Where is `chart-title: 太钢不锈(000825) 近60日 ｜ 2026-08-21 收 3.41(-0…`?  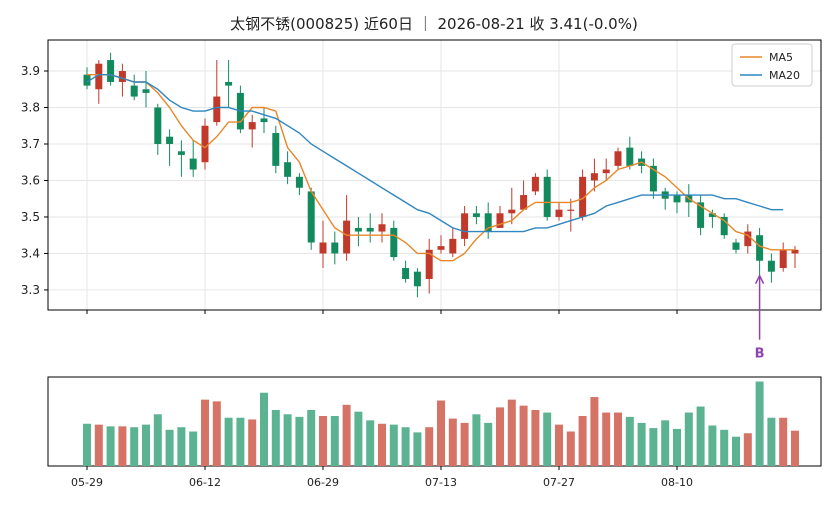 chart-title: 太钢不锈(000825) 近60日 ｜ 2026-08-21 收 3.41(-0… is located at coordinates (434, 24).